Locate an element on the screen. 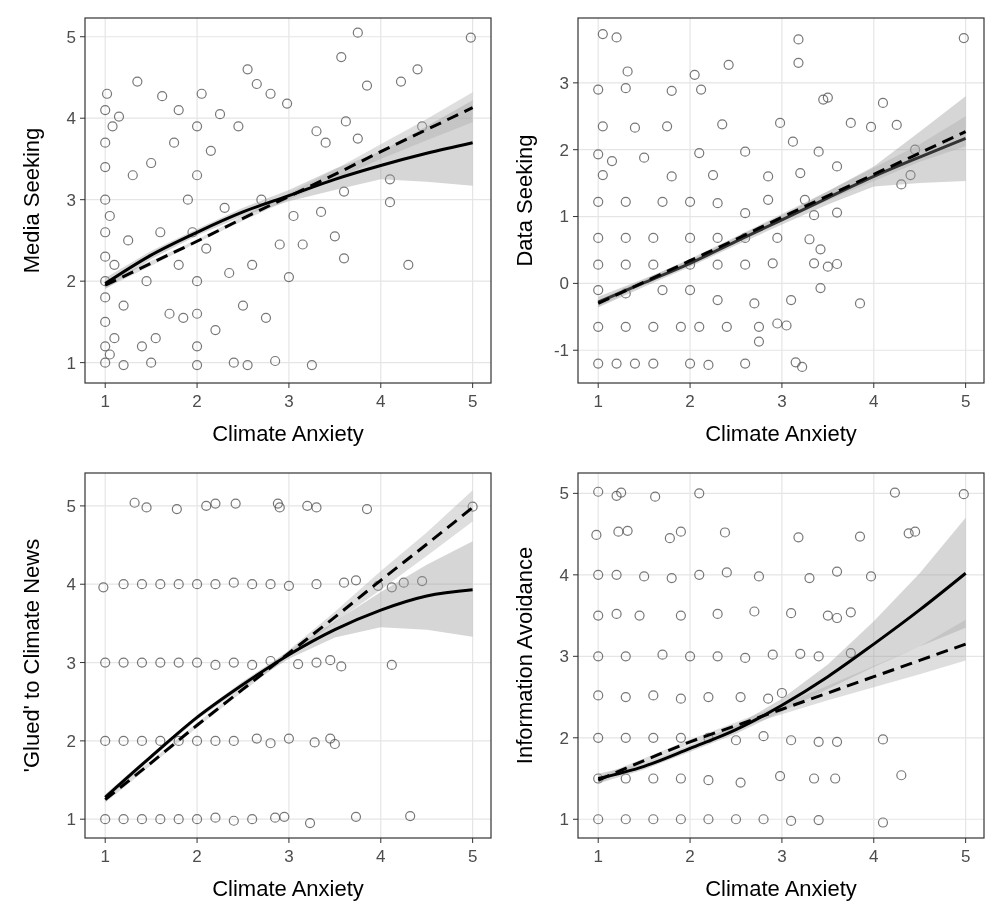 This screenshot has width=1003, height=910. y-axis-title: Information Avoidance is located at coordinates (524, 655).